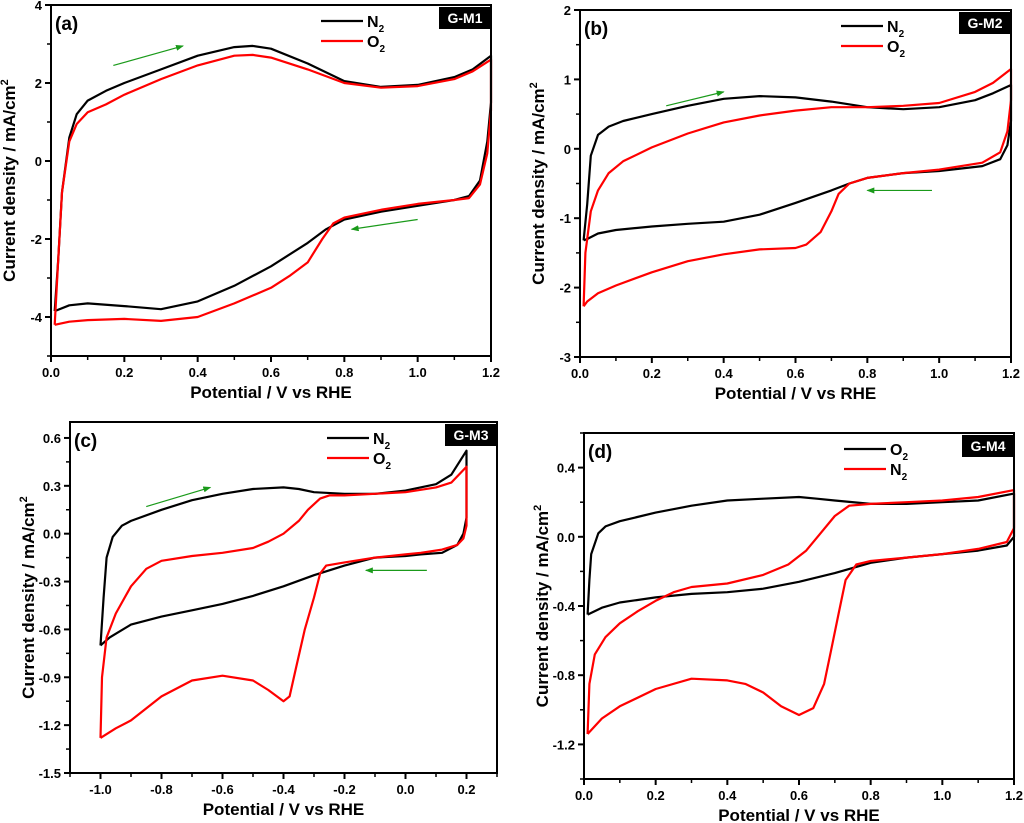  I want to click on sample-badge-text: G-M3, so click(471, 435).